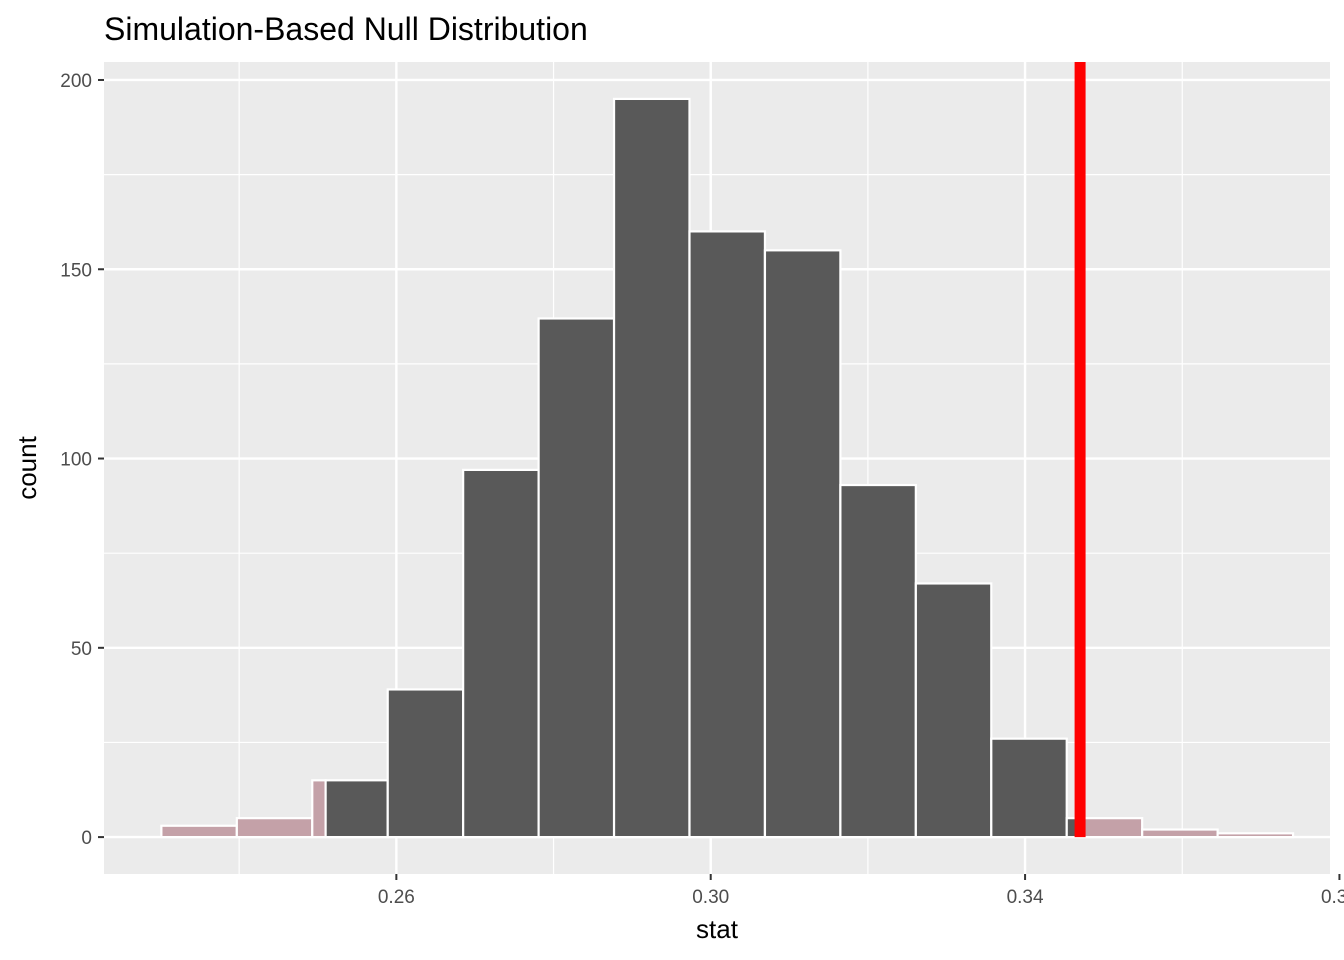  I want to click on y-tick-label: 150, so click(76, 270).